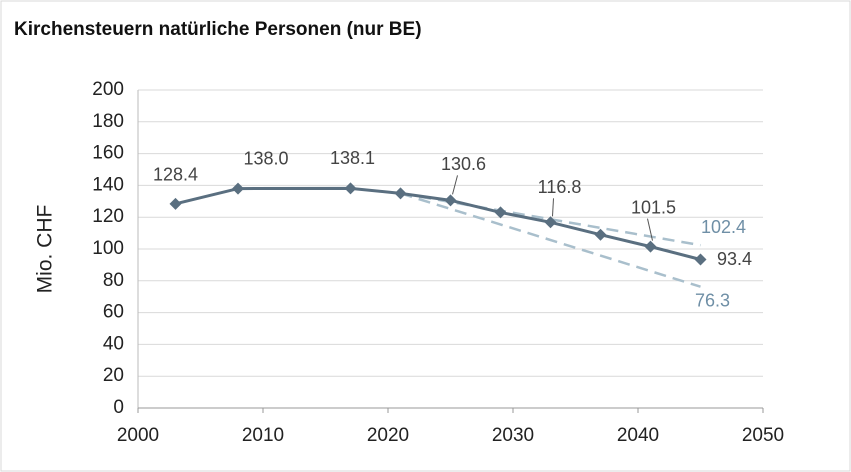 This screenshot has height=472, width=851. Describe the element at coordinates (113, 312) in the screenshot. I see `y-tick-label: 60` at that location.